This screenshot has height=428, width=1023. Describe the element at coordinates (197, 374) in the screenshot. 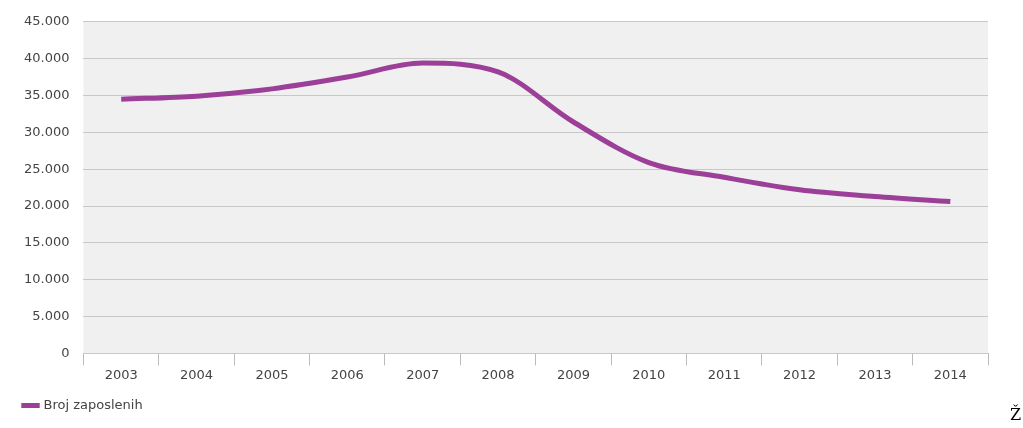

I see `x-tick-label: 2004` at that location.